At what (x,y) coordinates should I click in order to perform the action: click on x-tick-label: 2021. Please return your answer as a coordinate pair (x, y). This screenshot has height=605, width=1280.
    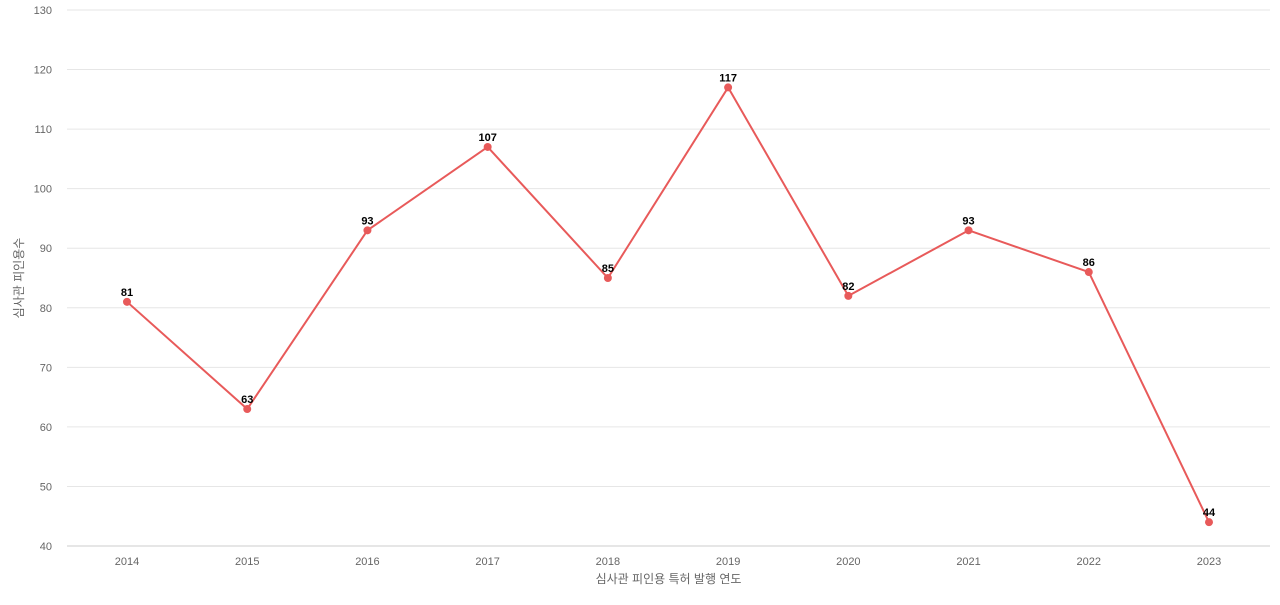
    Looking at the image, I should click on (968, 562).